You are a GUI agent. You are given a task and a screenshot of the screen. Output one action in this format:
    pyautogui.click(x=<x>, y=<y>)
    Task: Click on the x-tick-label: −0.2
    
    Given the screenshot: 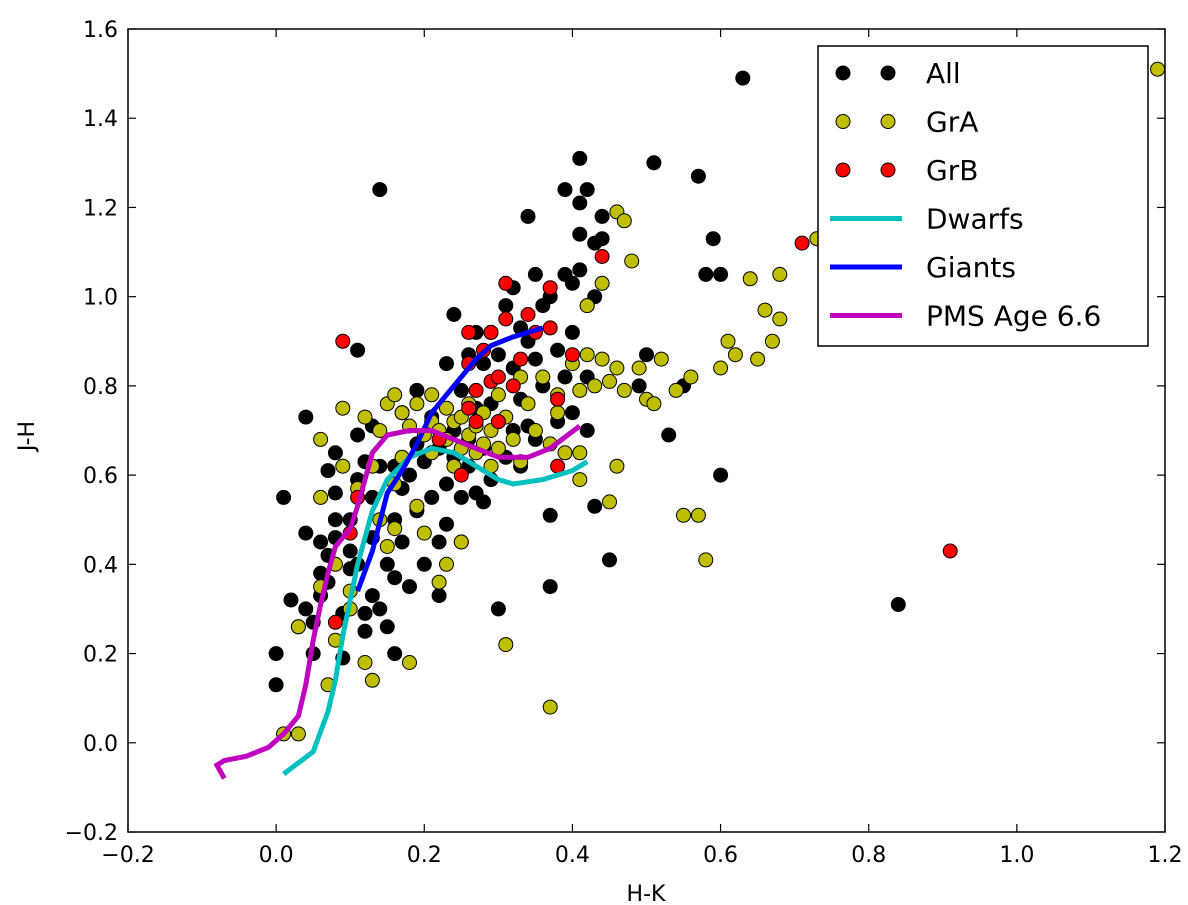 What is the action you would take?
    pyautogui.click(x=127, y=855)
    